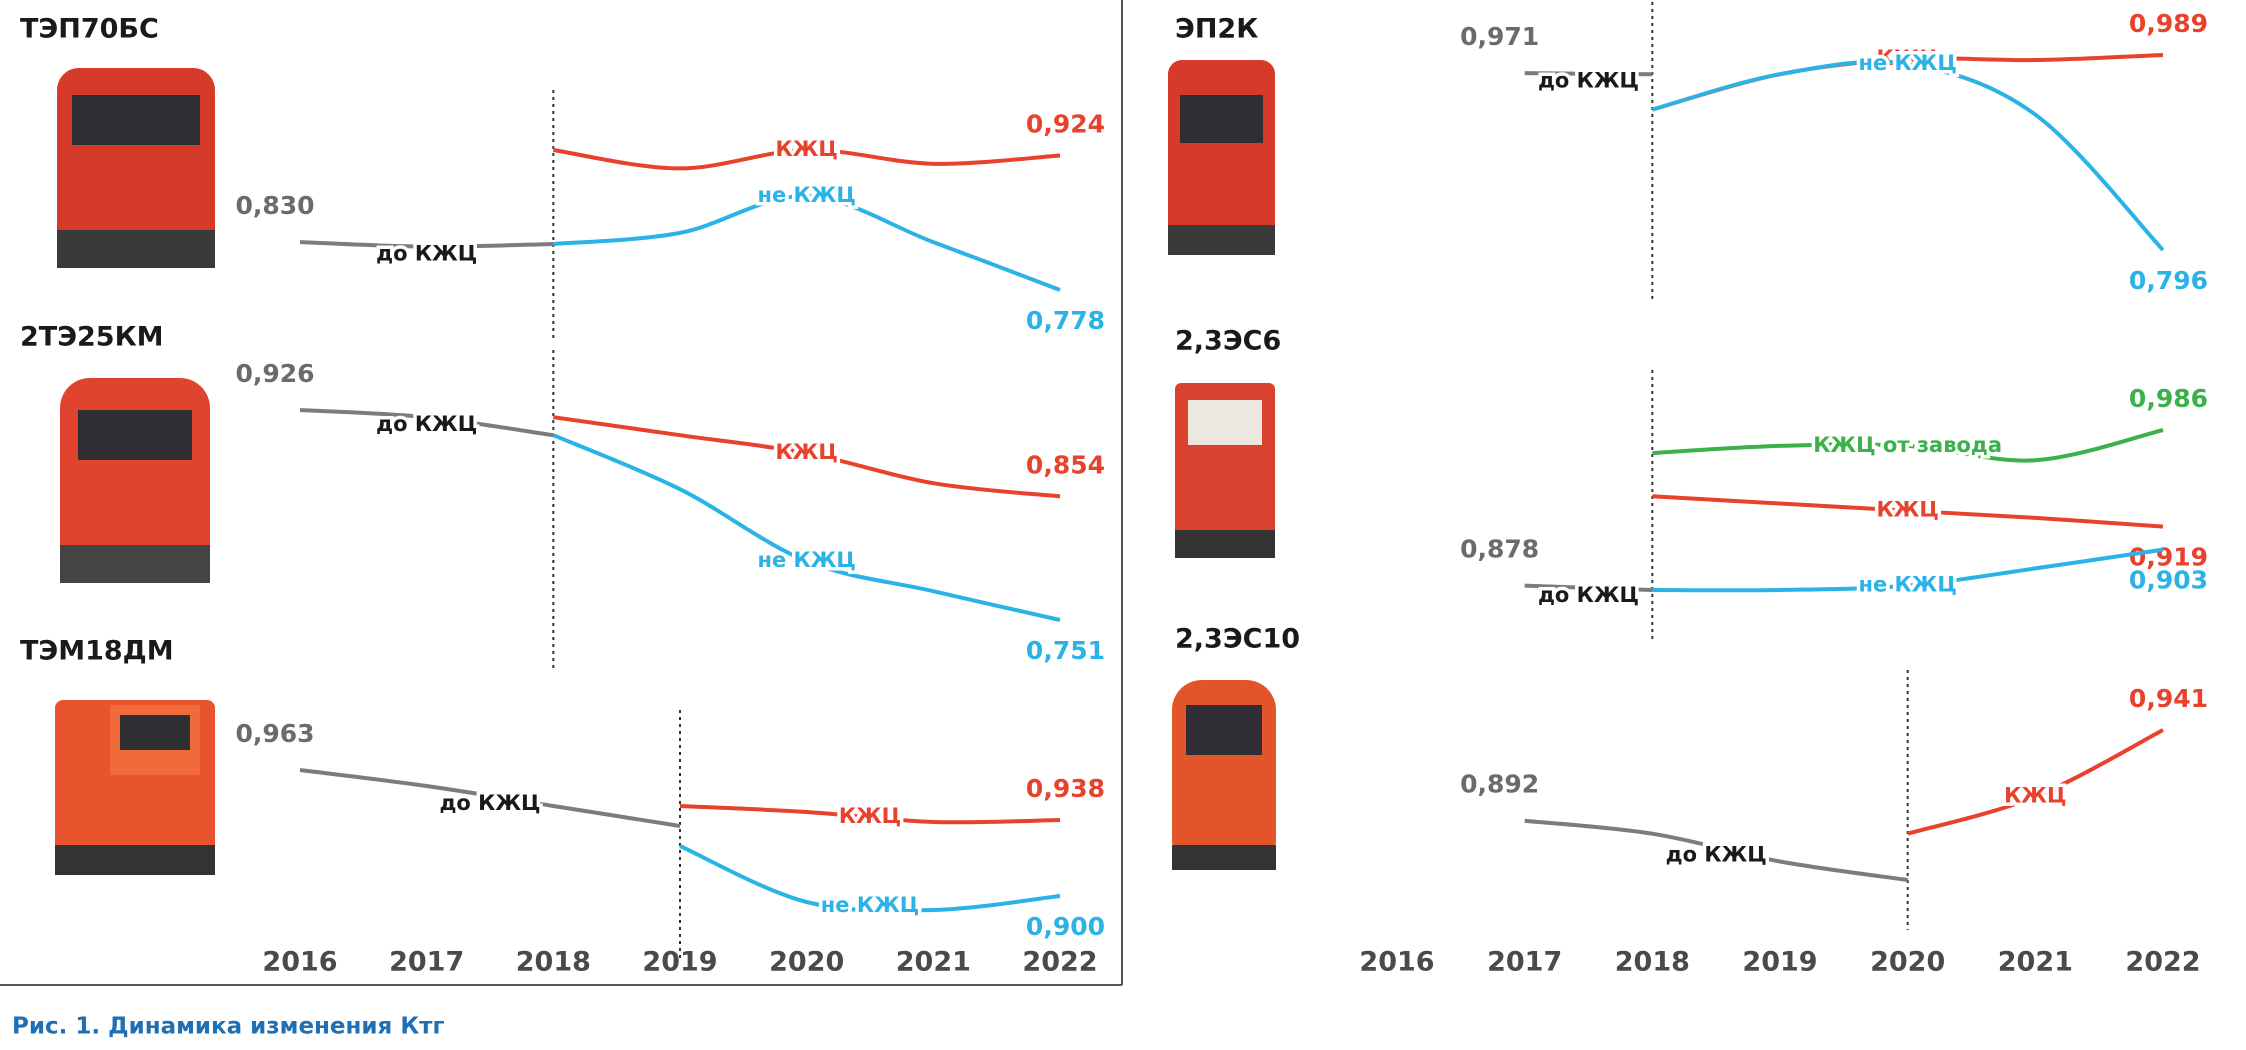  I want to click on value-label: 0,878, so click(1499, 549).